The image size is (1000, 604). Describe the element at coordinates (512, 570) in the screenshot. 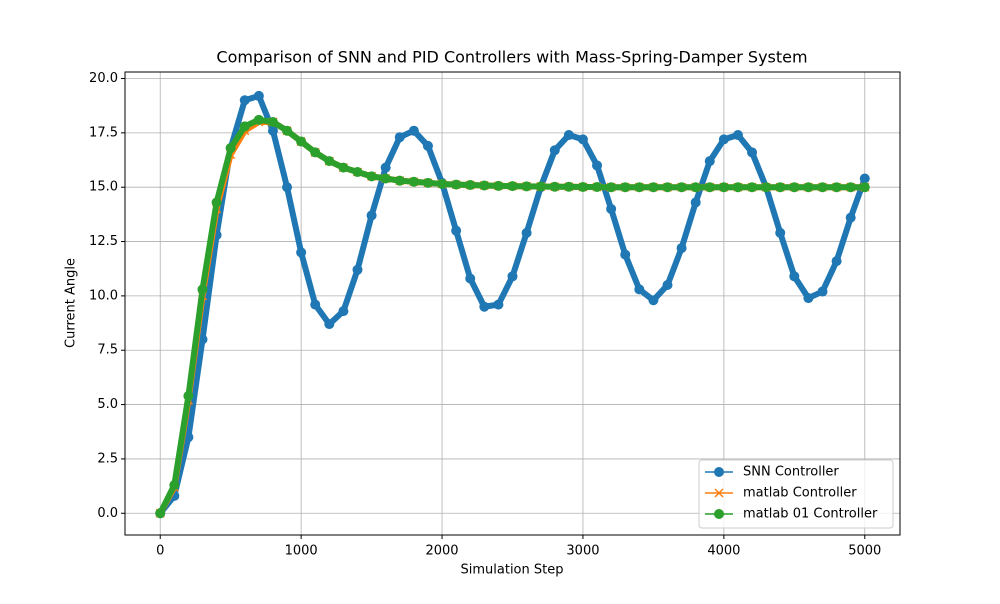

I see `x-axis-label: Simulation Step` at that location.